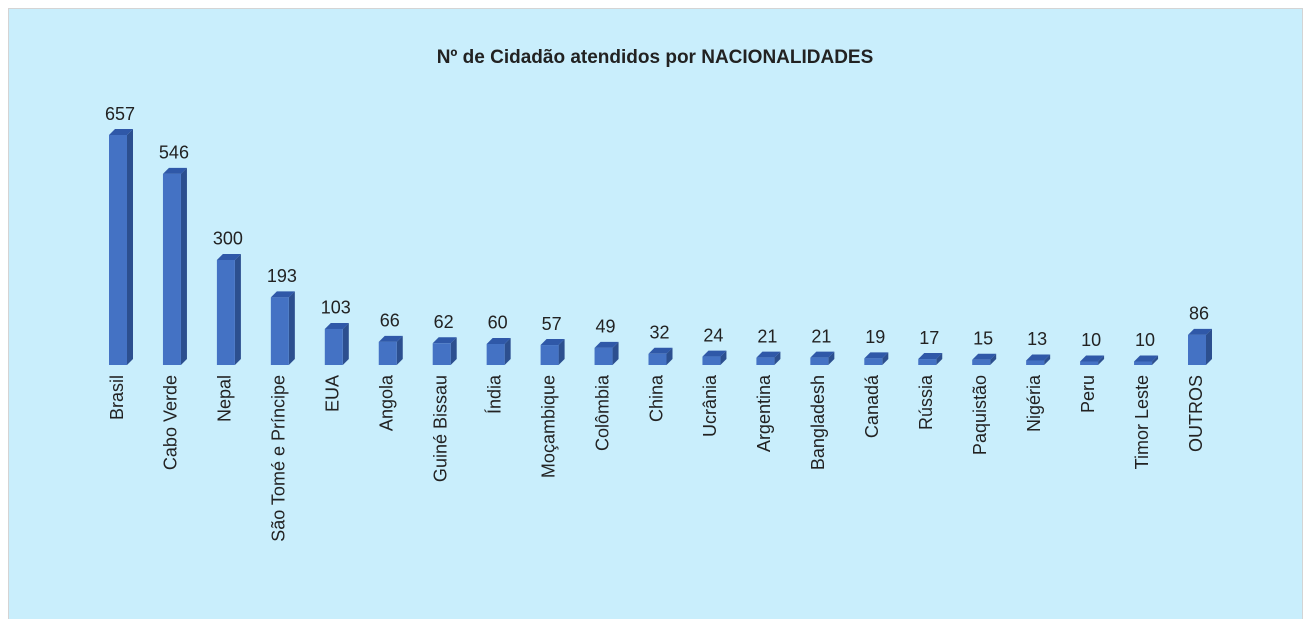  Describe the element at coordinates (710, 405) in the screenshot. I see `x-tick-label: Ucrânia` at that location.